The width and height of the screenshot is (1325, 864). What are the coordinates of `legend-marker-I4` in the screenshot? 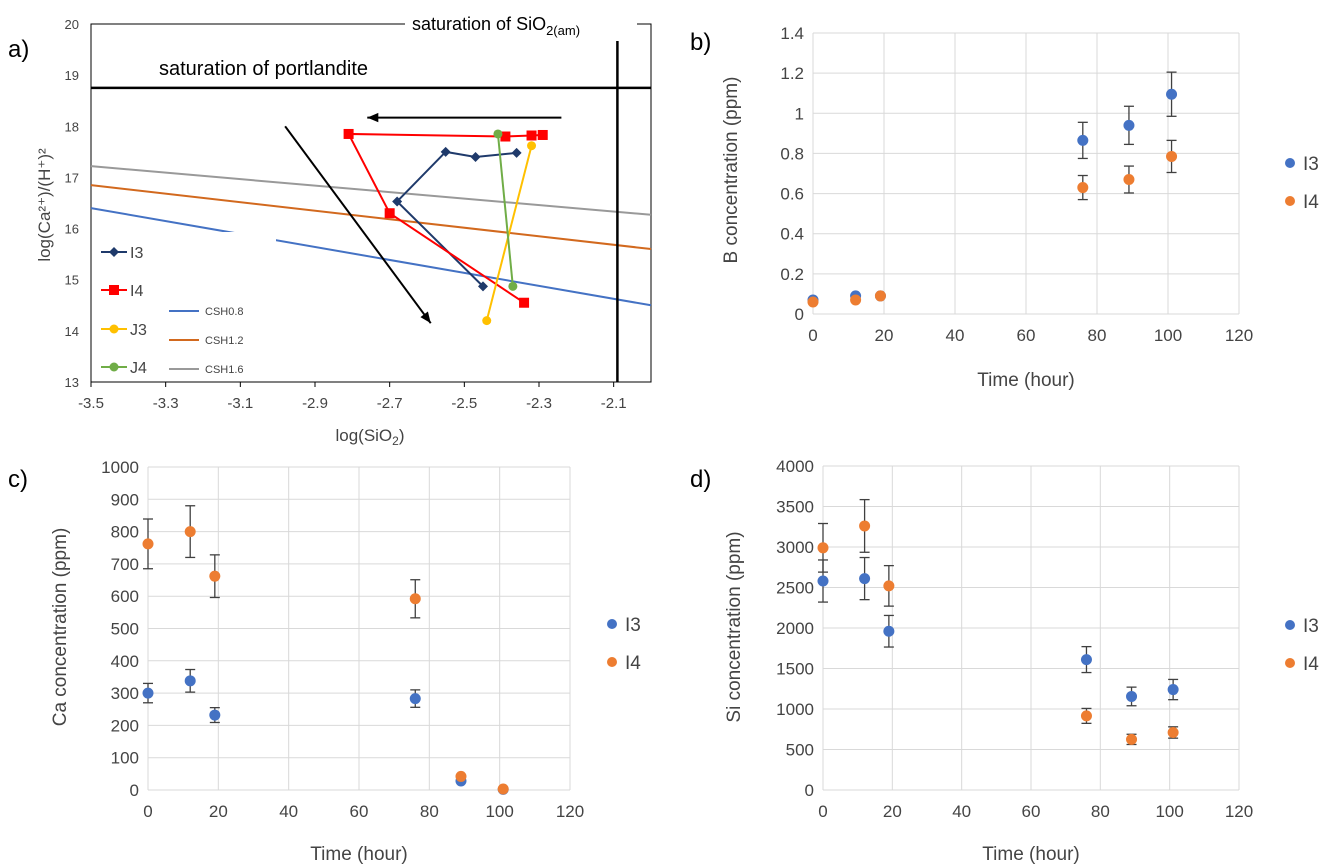 It's located at (114, 290).